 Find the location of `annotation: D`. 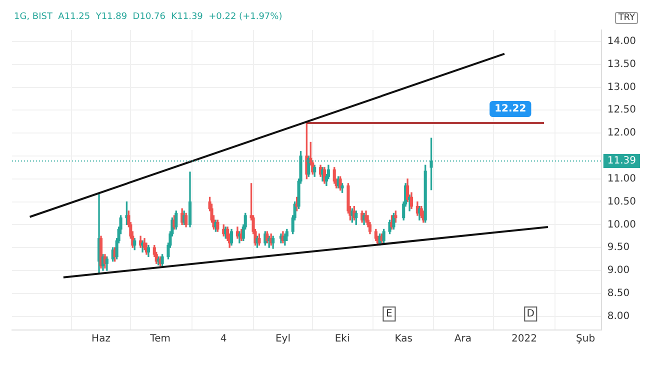

annotation: D is located at coordinates (530, 314).